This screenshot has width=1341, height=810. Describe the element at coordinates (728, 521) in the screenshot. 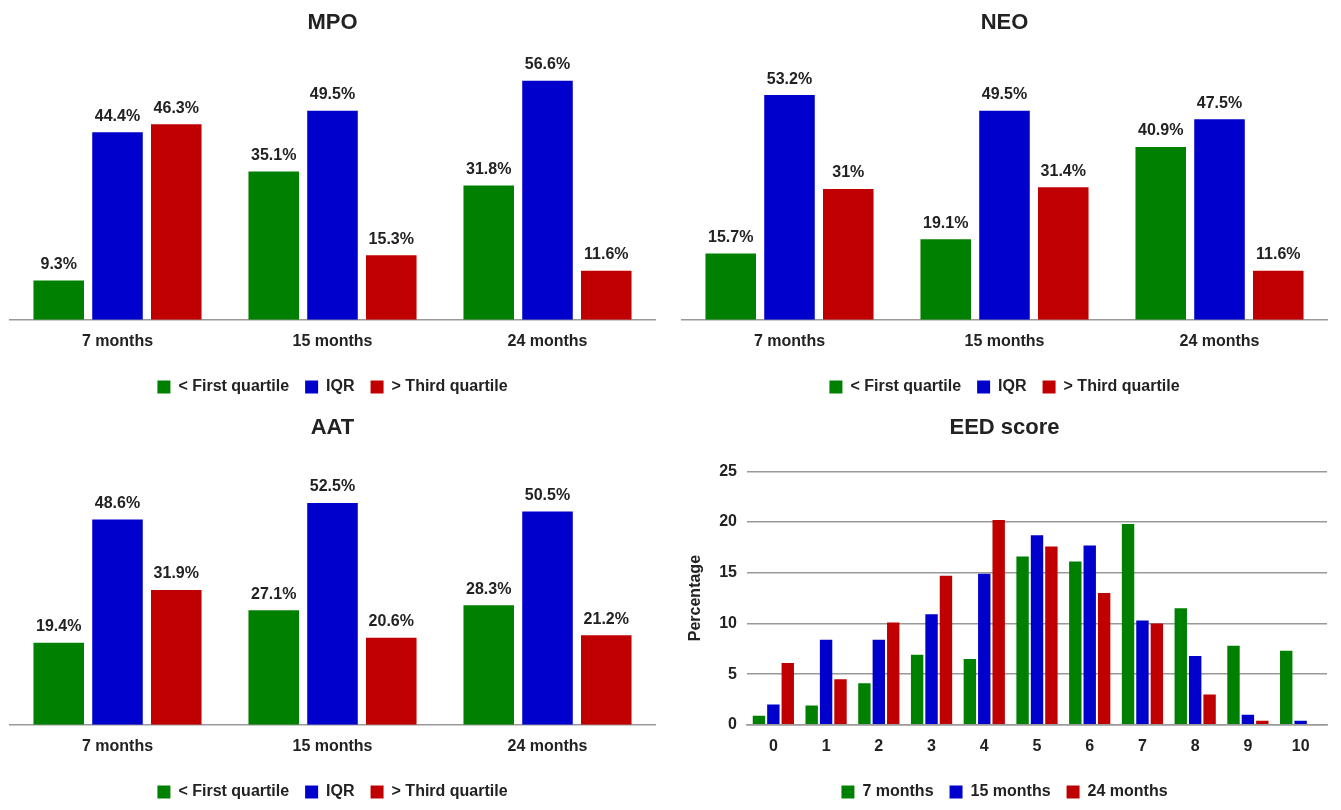

I see `y-tick-label: 20` at that location.